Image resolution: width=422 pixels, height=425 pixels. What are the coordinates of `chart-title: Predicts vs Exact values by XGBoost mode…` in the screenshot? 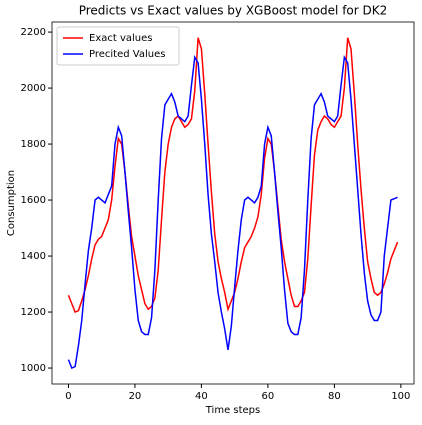 It's located at (233, 11).